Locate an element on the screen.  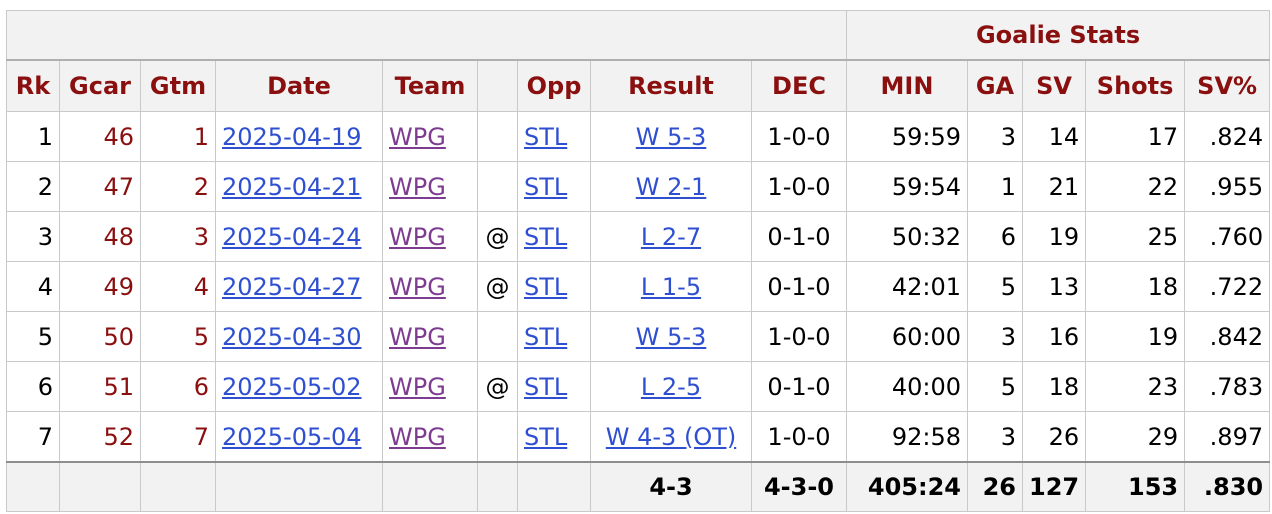
cell-result: L 1-5 is located at coordinates (671, 286).